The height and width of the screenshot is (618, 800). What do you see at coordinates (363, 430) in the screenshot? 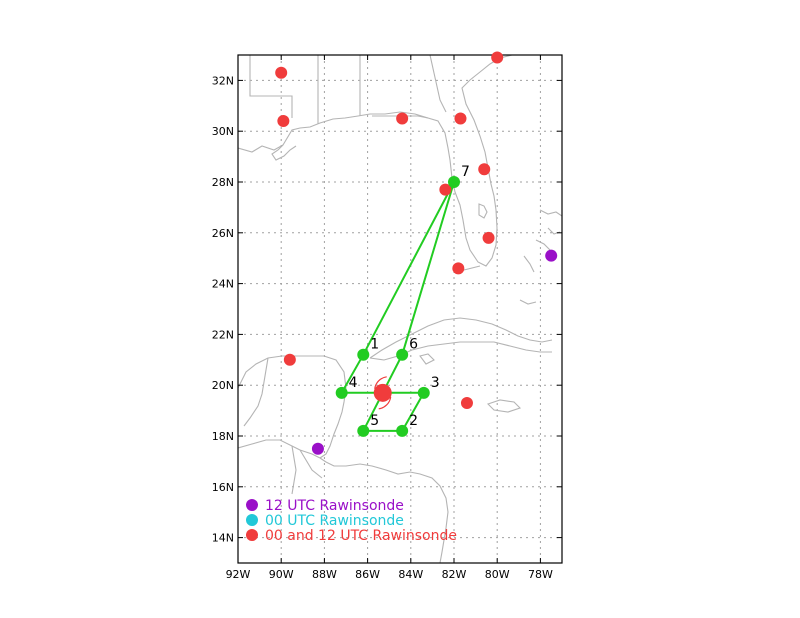
I see `waypoint-5-marker` at bounding box center [363, 430].